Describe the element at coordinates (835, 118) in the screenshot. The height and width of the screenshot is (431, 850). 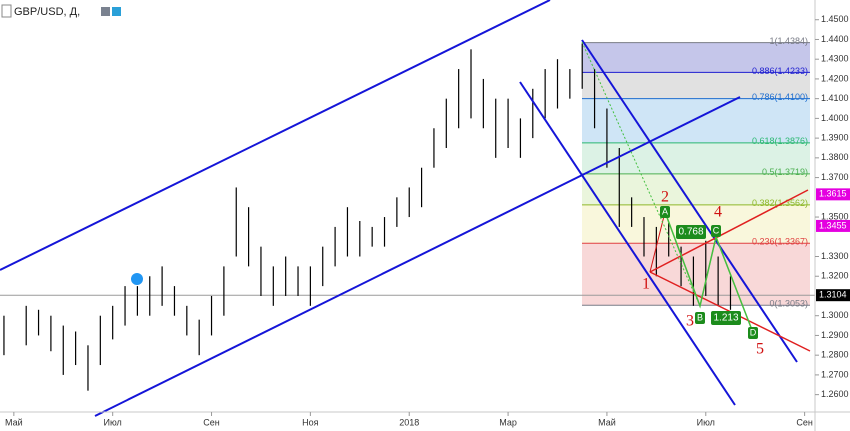
I see `y-tick-label: 1.4000` at that location.